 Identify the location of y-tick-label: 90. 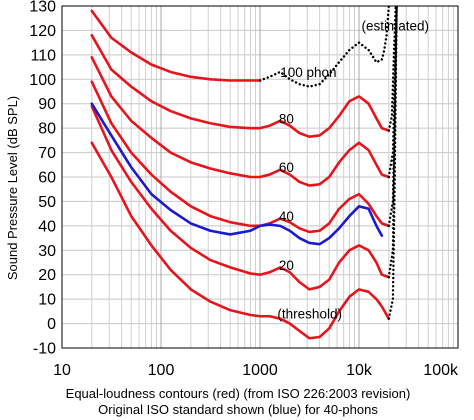
(47, 104).